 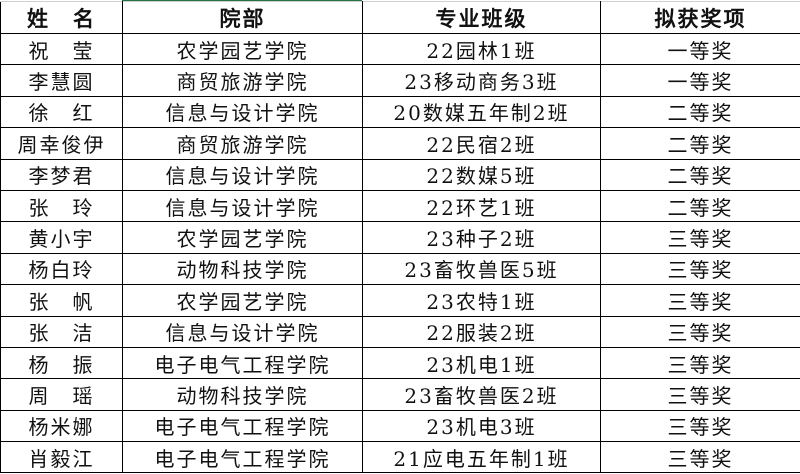 I want to click on table-row: 肖毅江 电子电气工程学院 21应电五年制1班 三等奖, so click(x=400, y=457).